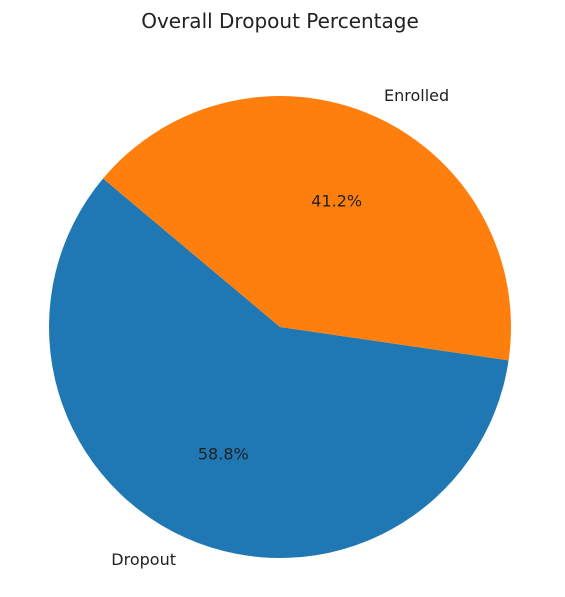 The image size is (565, 597). I want to click on pie-percent-label-dropout: 58.8%, so click(223, 454).